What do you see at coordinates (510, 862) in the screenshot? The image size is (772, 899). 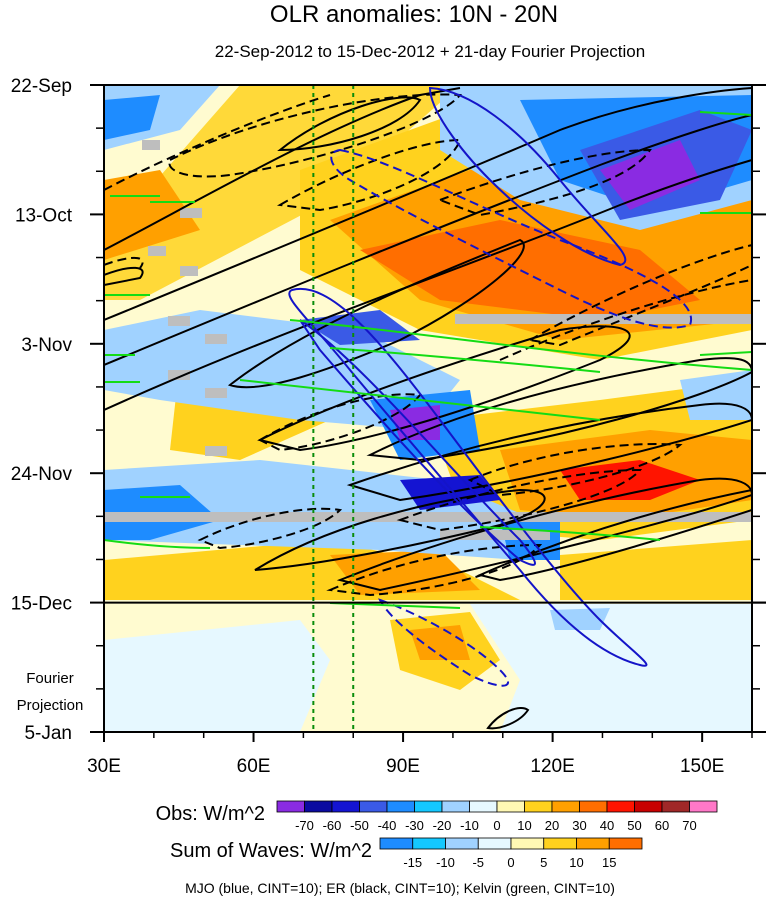 I see `waves-colorbar-level-3: 0` at bounding box center [510, 862].